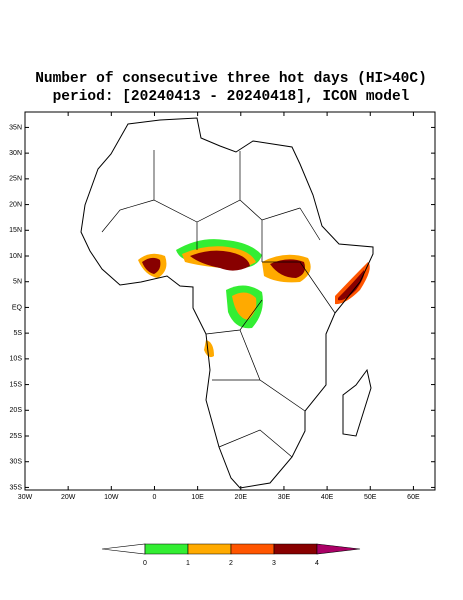 Image resolution: width=463 pixels, height=600 pixels. What do you see at coordinates (25, 497) in the screenshot?
I see `lon-label: 30W` at bounding box center [25, 497].